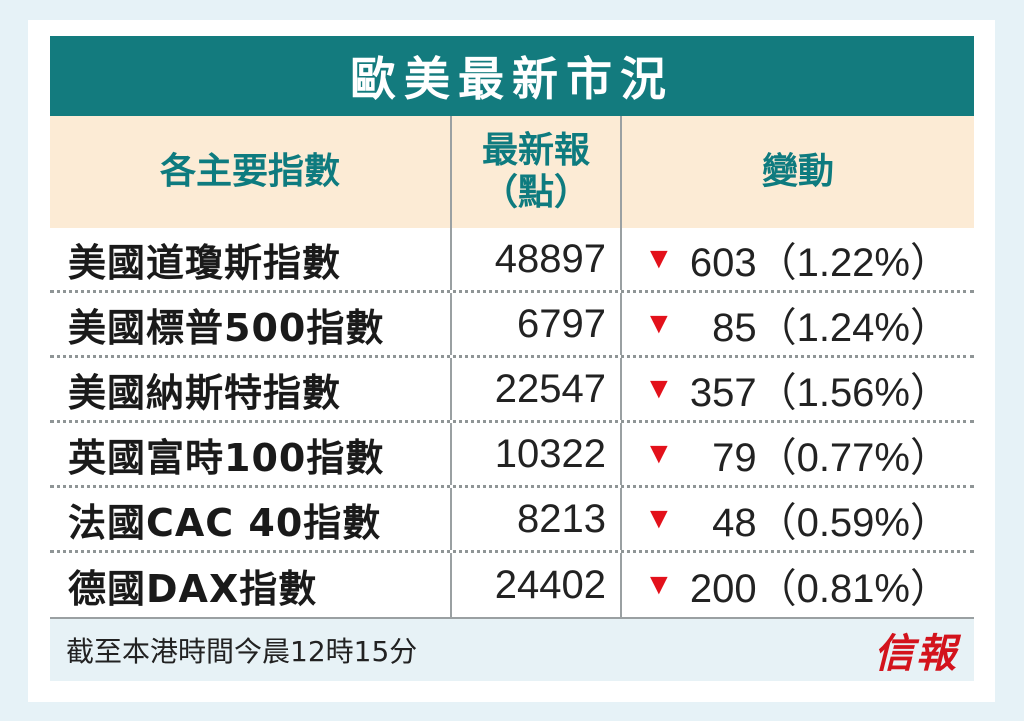 The width and height of the screenshot is (1024, 721). Describe the element at coordinates (916, 653) in the screenshot. I see `publisher-logo: 信報` at that location.